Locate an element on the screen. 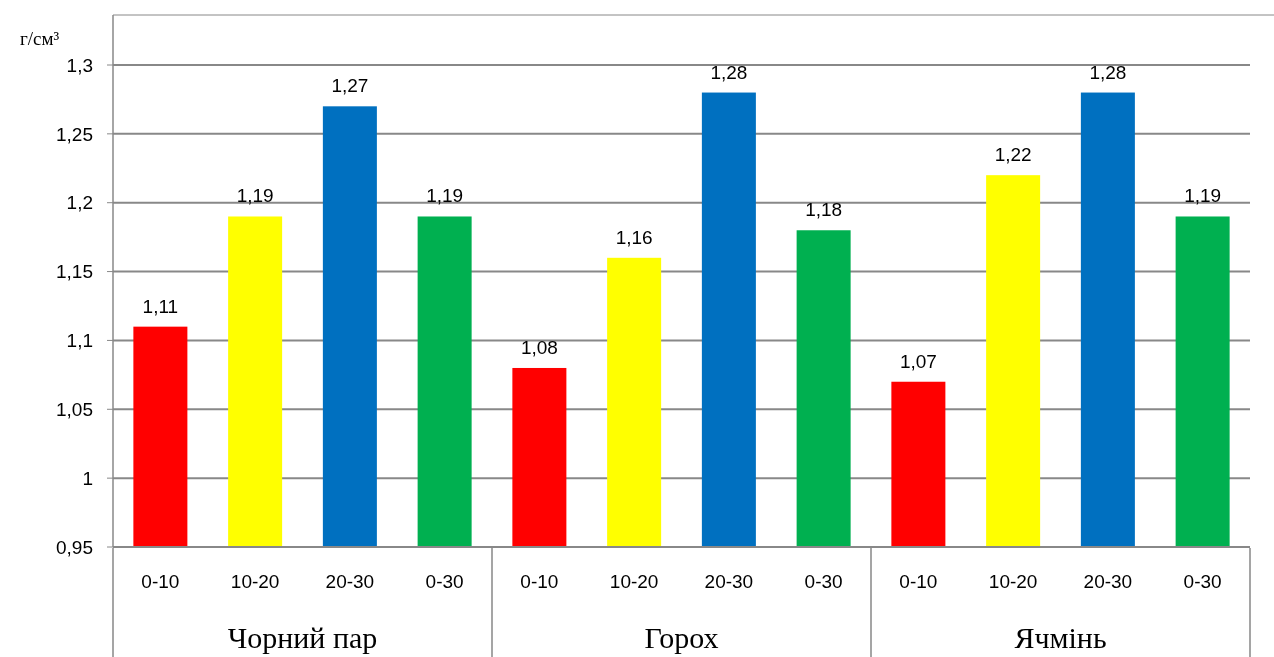 The height and width of the screenshot is (657, 1274). text: Чорний пар is located at coordinates (302, 637).